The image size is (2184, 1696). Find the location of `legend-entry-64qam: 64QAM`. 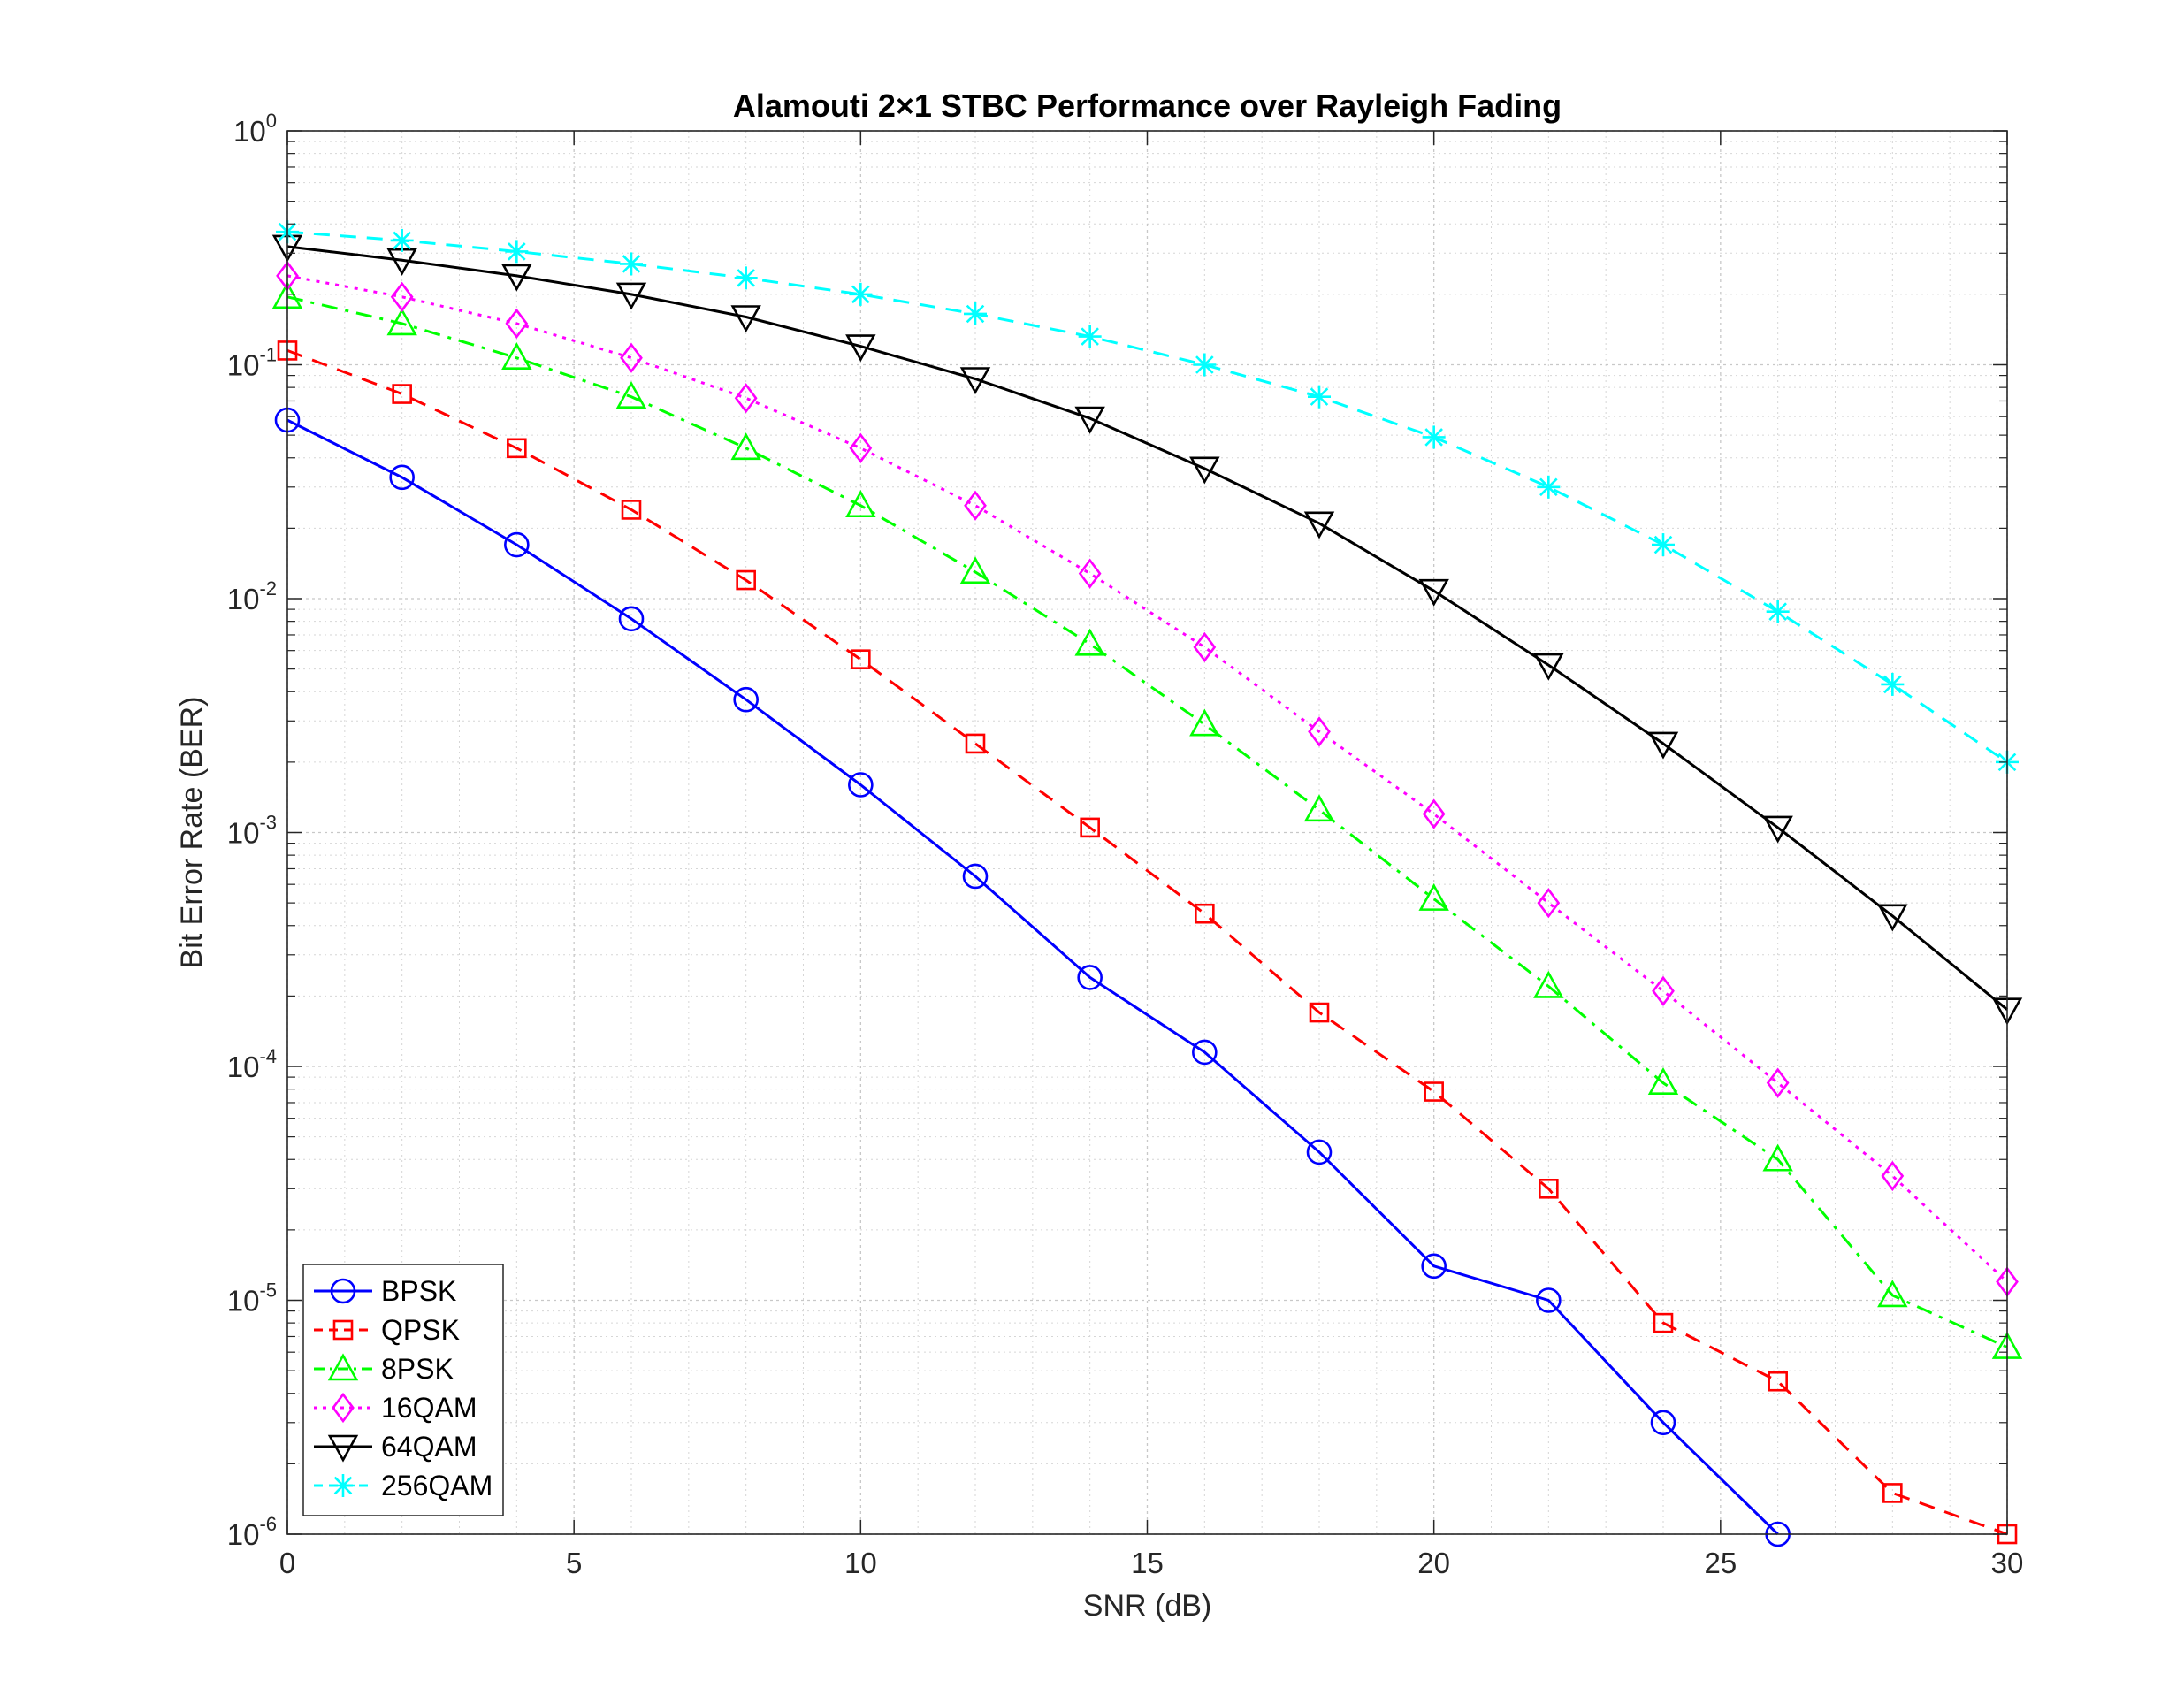

legend-entry-64qam: 64QAM is located at coordinates (395, 1447).